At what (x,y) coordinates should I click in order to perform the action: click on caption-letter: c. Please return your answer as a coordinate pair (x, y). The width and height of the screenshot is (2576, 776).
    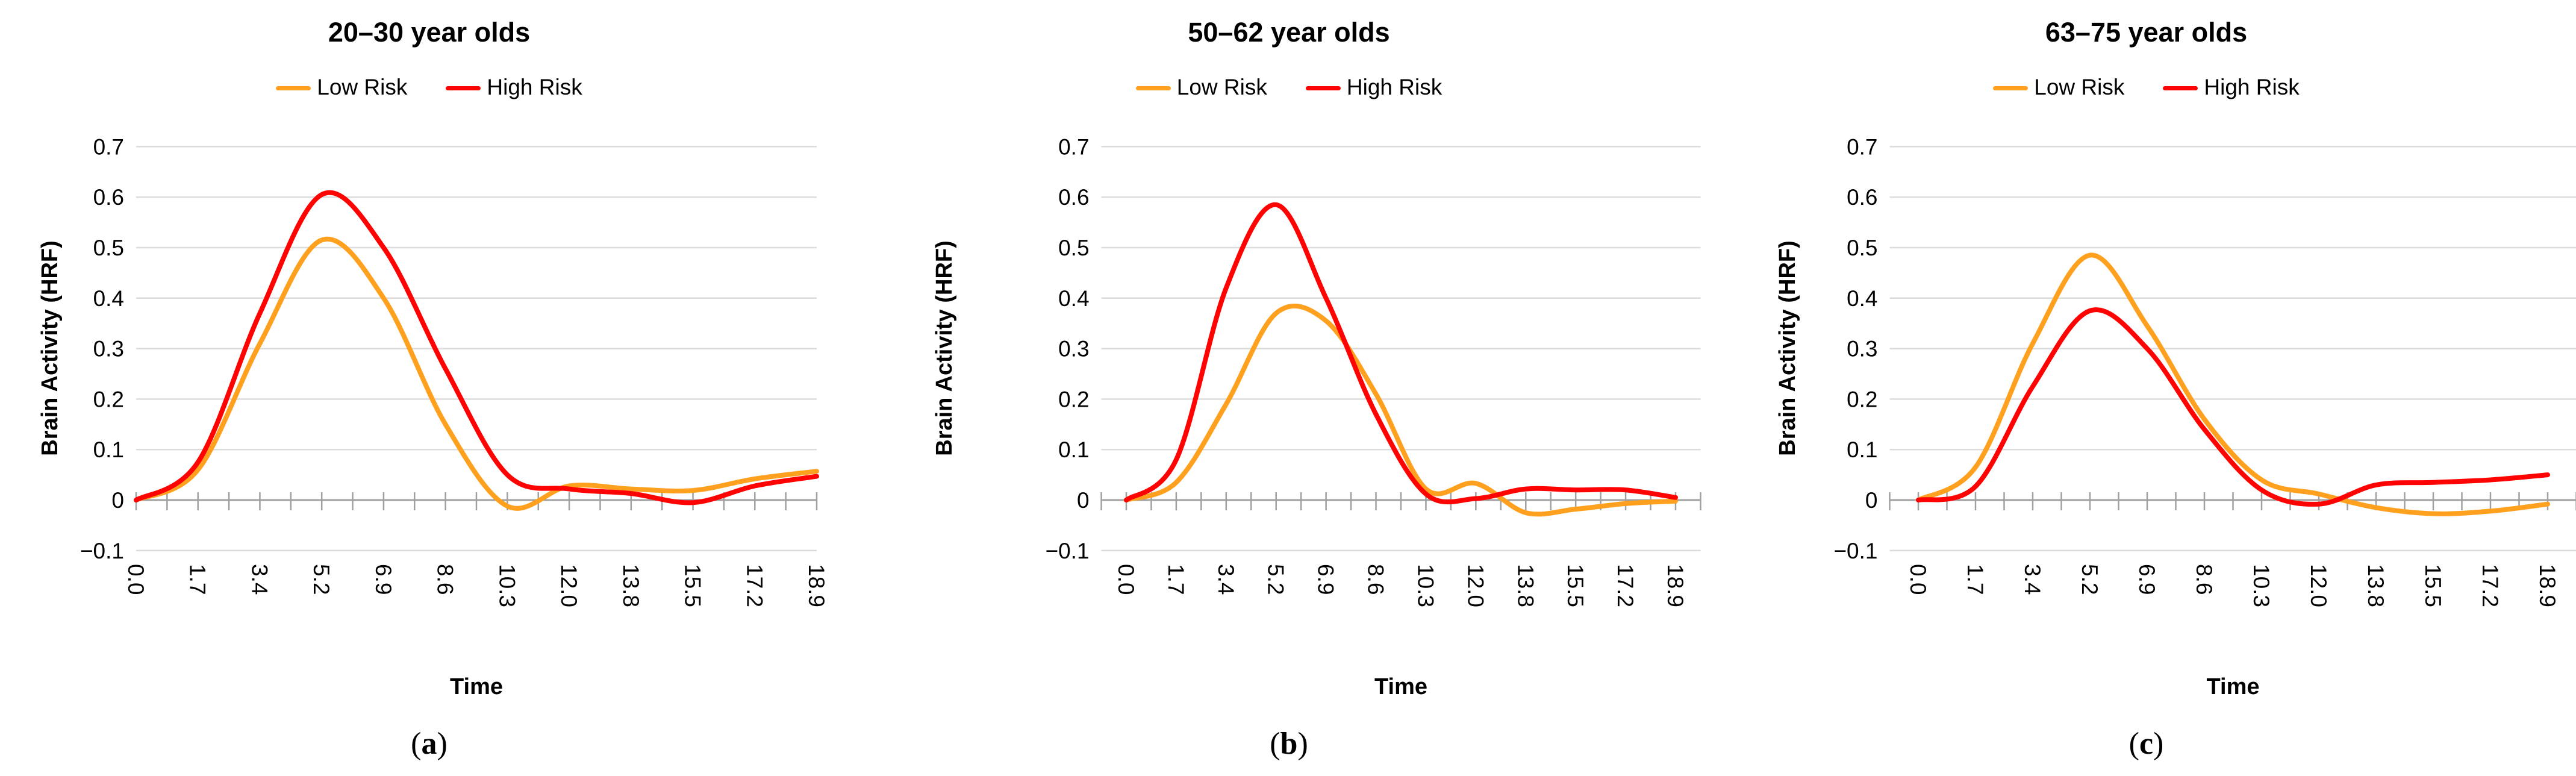
    Looking at the image, I should click on (2146, 744).